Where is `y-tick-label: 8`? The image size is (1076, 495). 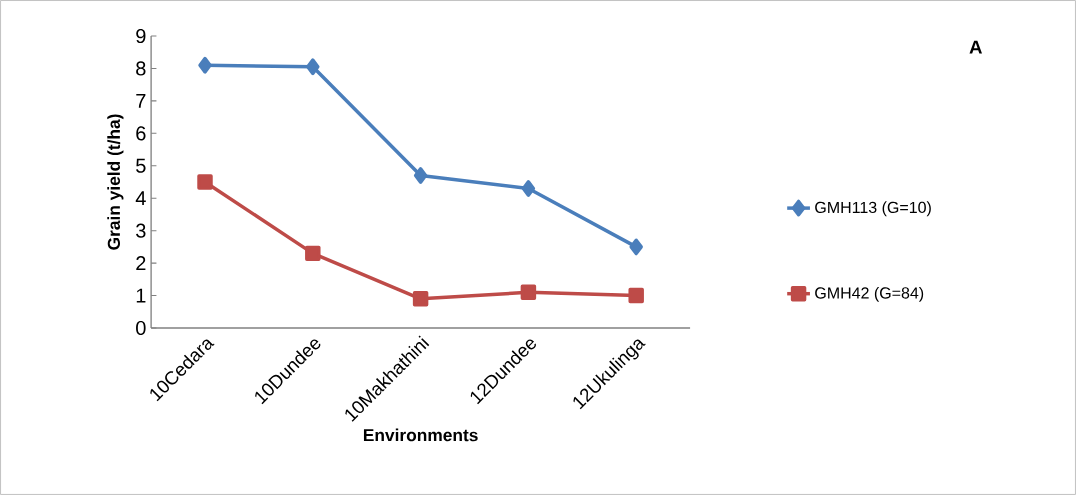 y-tick-label: 8 is located at coordinates (141, 68).